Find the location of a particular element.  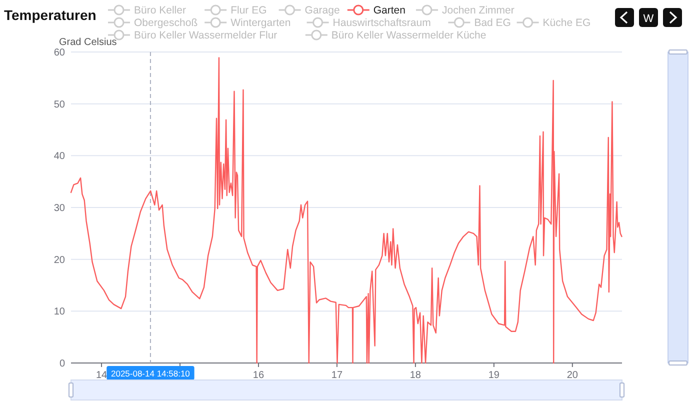

y-tick-label: 10 is located at coordinates (60, 312).